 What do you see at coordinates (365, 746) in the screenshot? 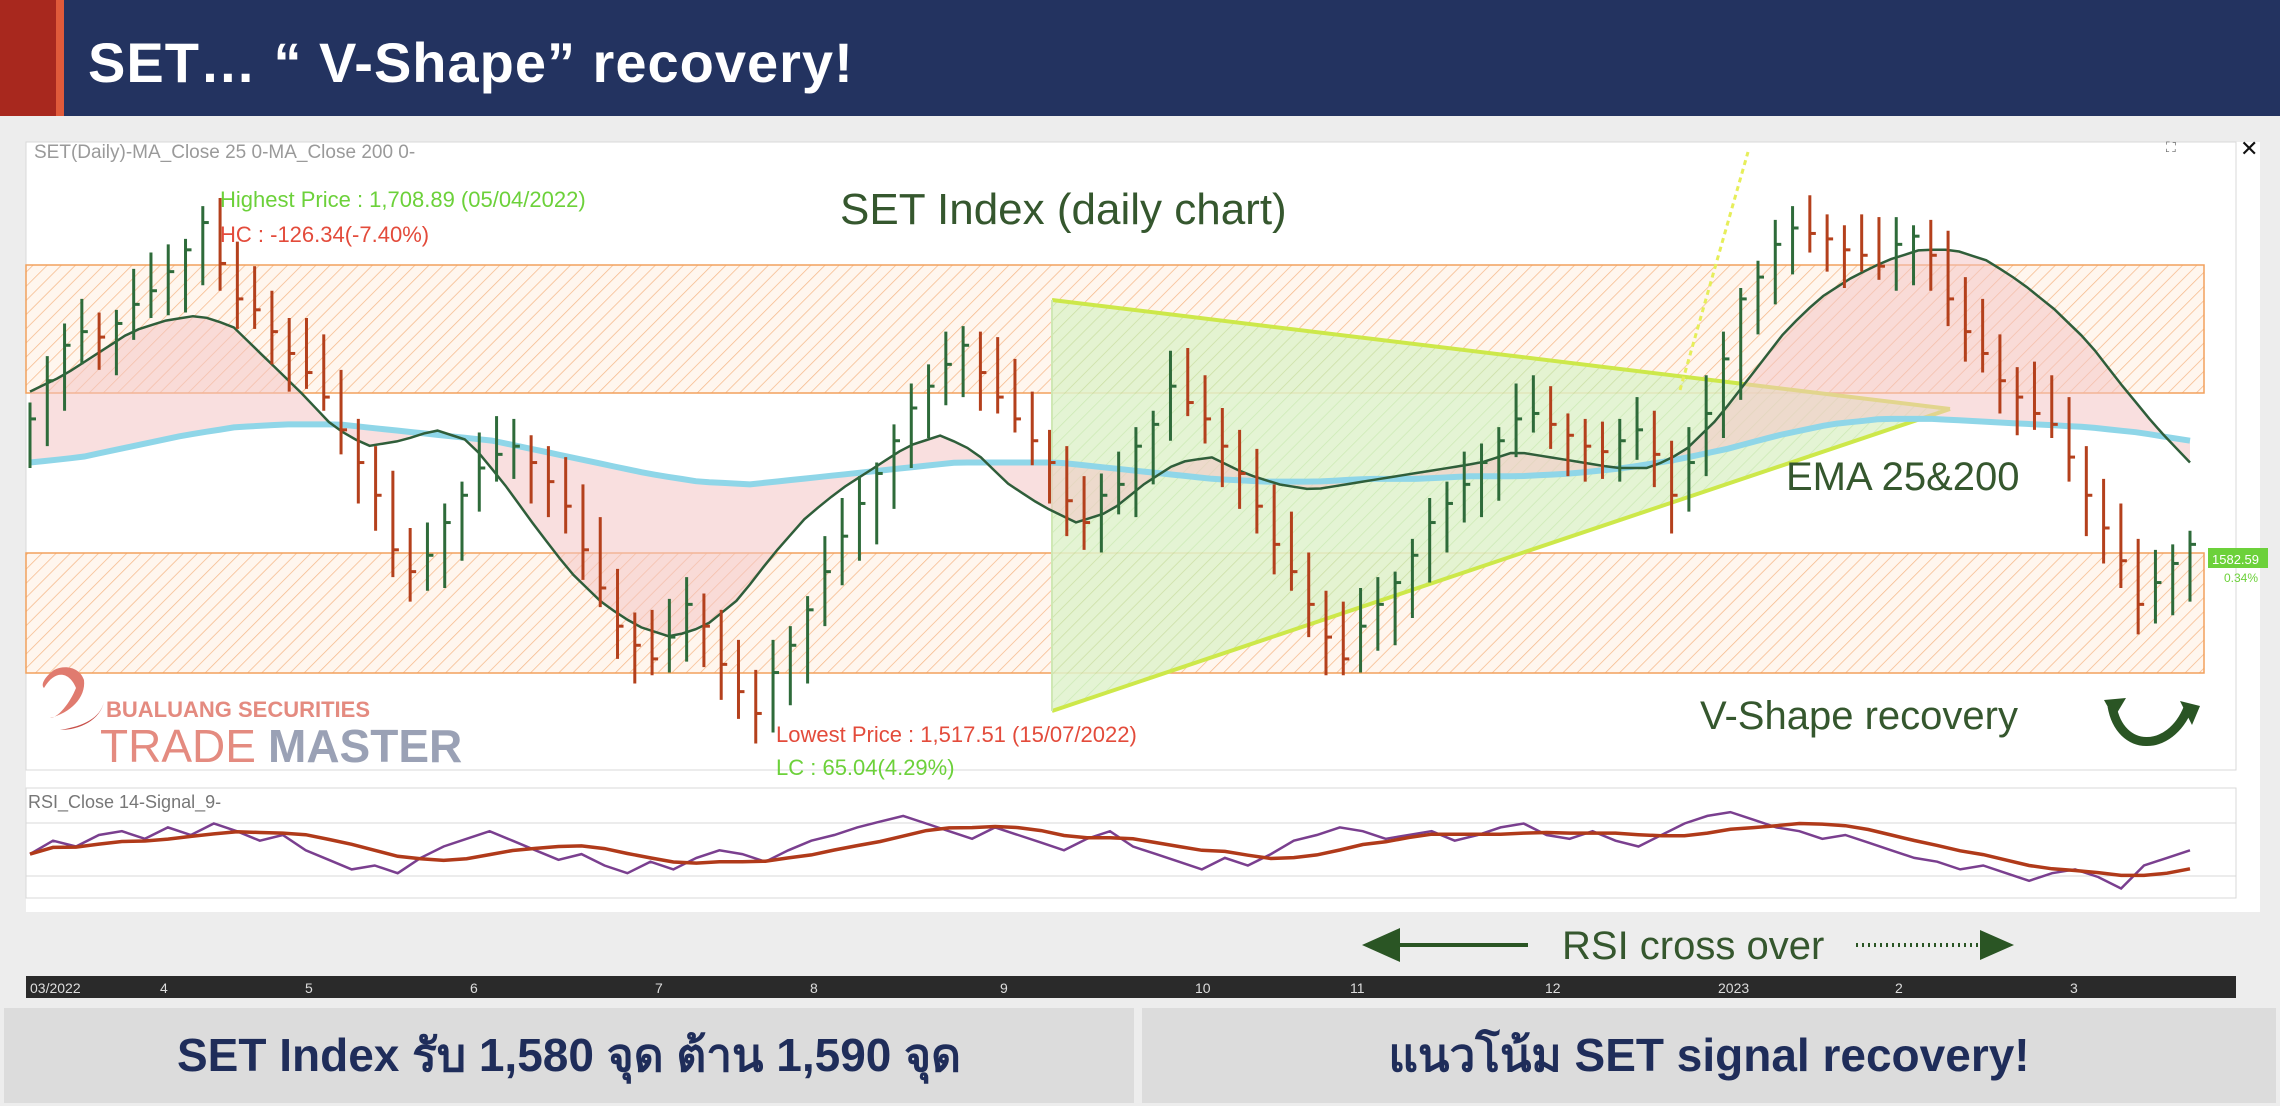
I see `logo-master: MASTER` at bounding box center [365, 746].